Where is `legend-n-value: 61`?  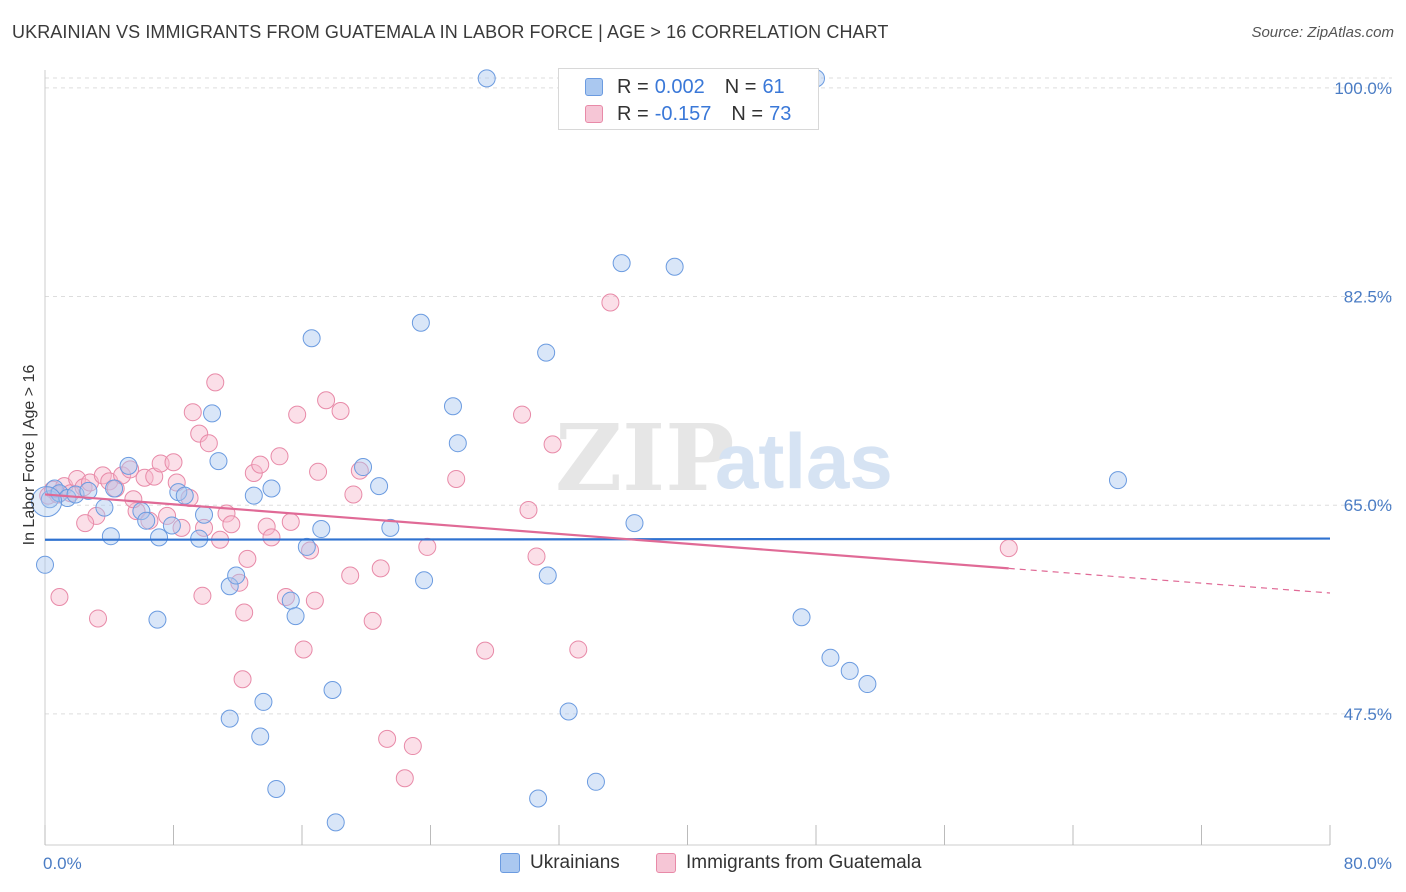 legend-n-value: 61 is located at coordinates (773, 86).